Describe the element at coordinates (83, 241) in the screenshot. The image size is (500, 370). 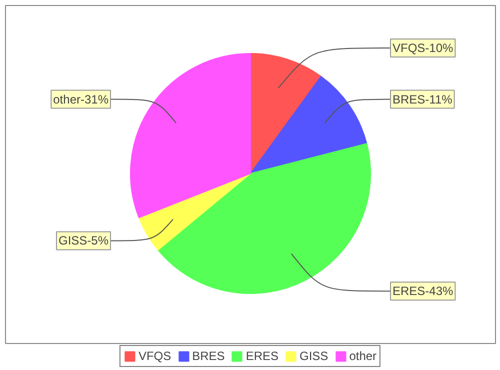
I see `data-label: GISS-5%` at that location.